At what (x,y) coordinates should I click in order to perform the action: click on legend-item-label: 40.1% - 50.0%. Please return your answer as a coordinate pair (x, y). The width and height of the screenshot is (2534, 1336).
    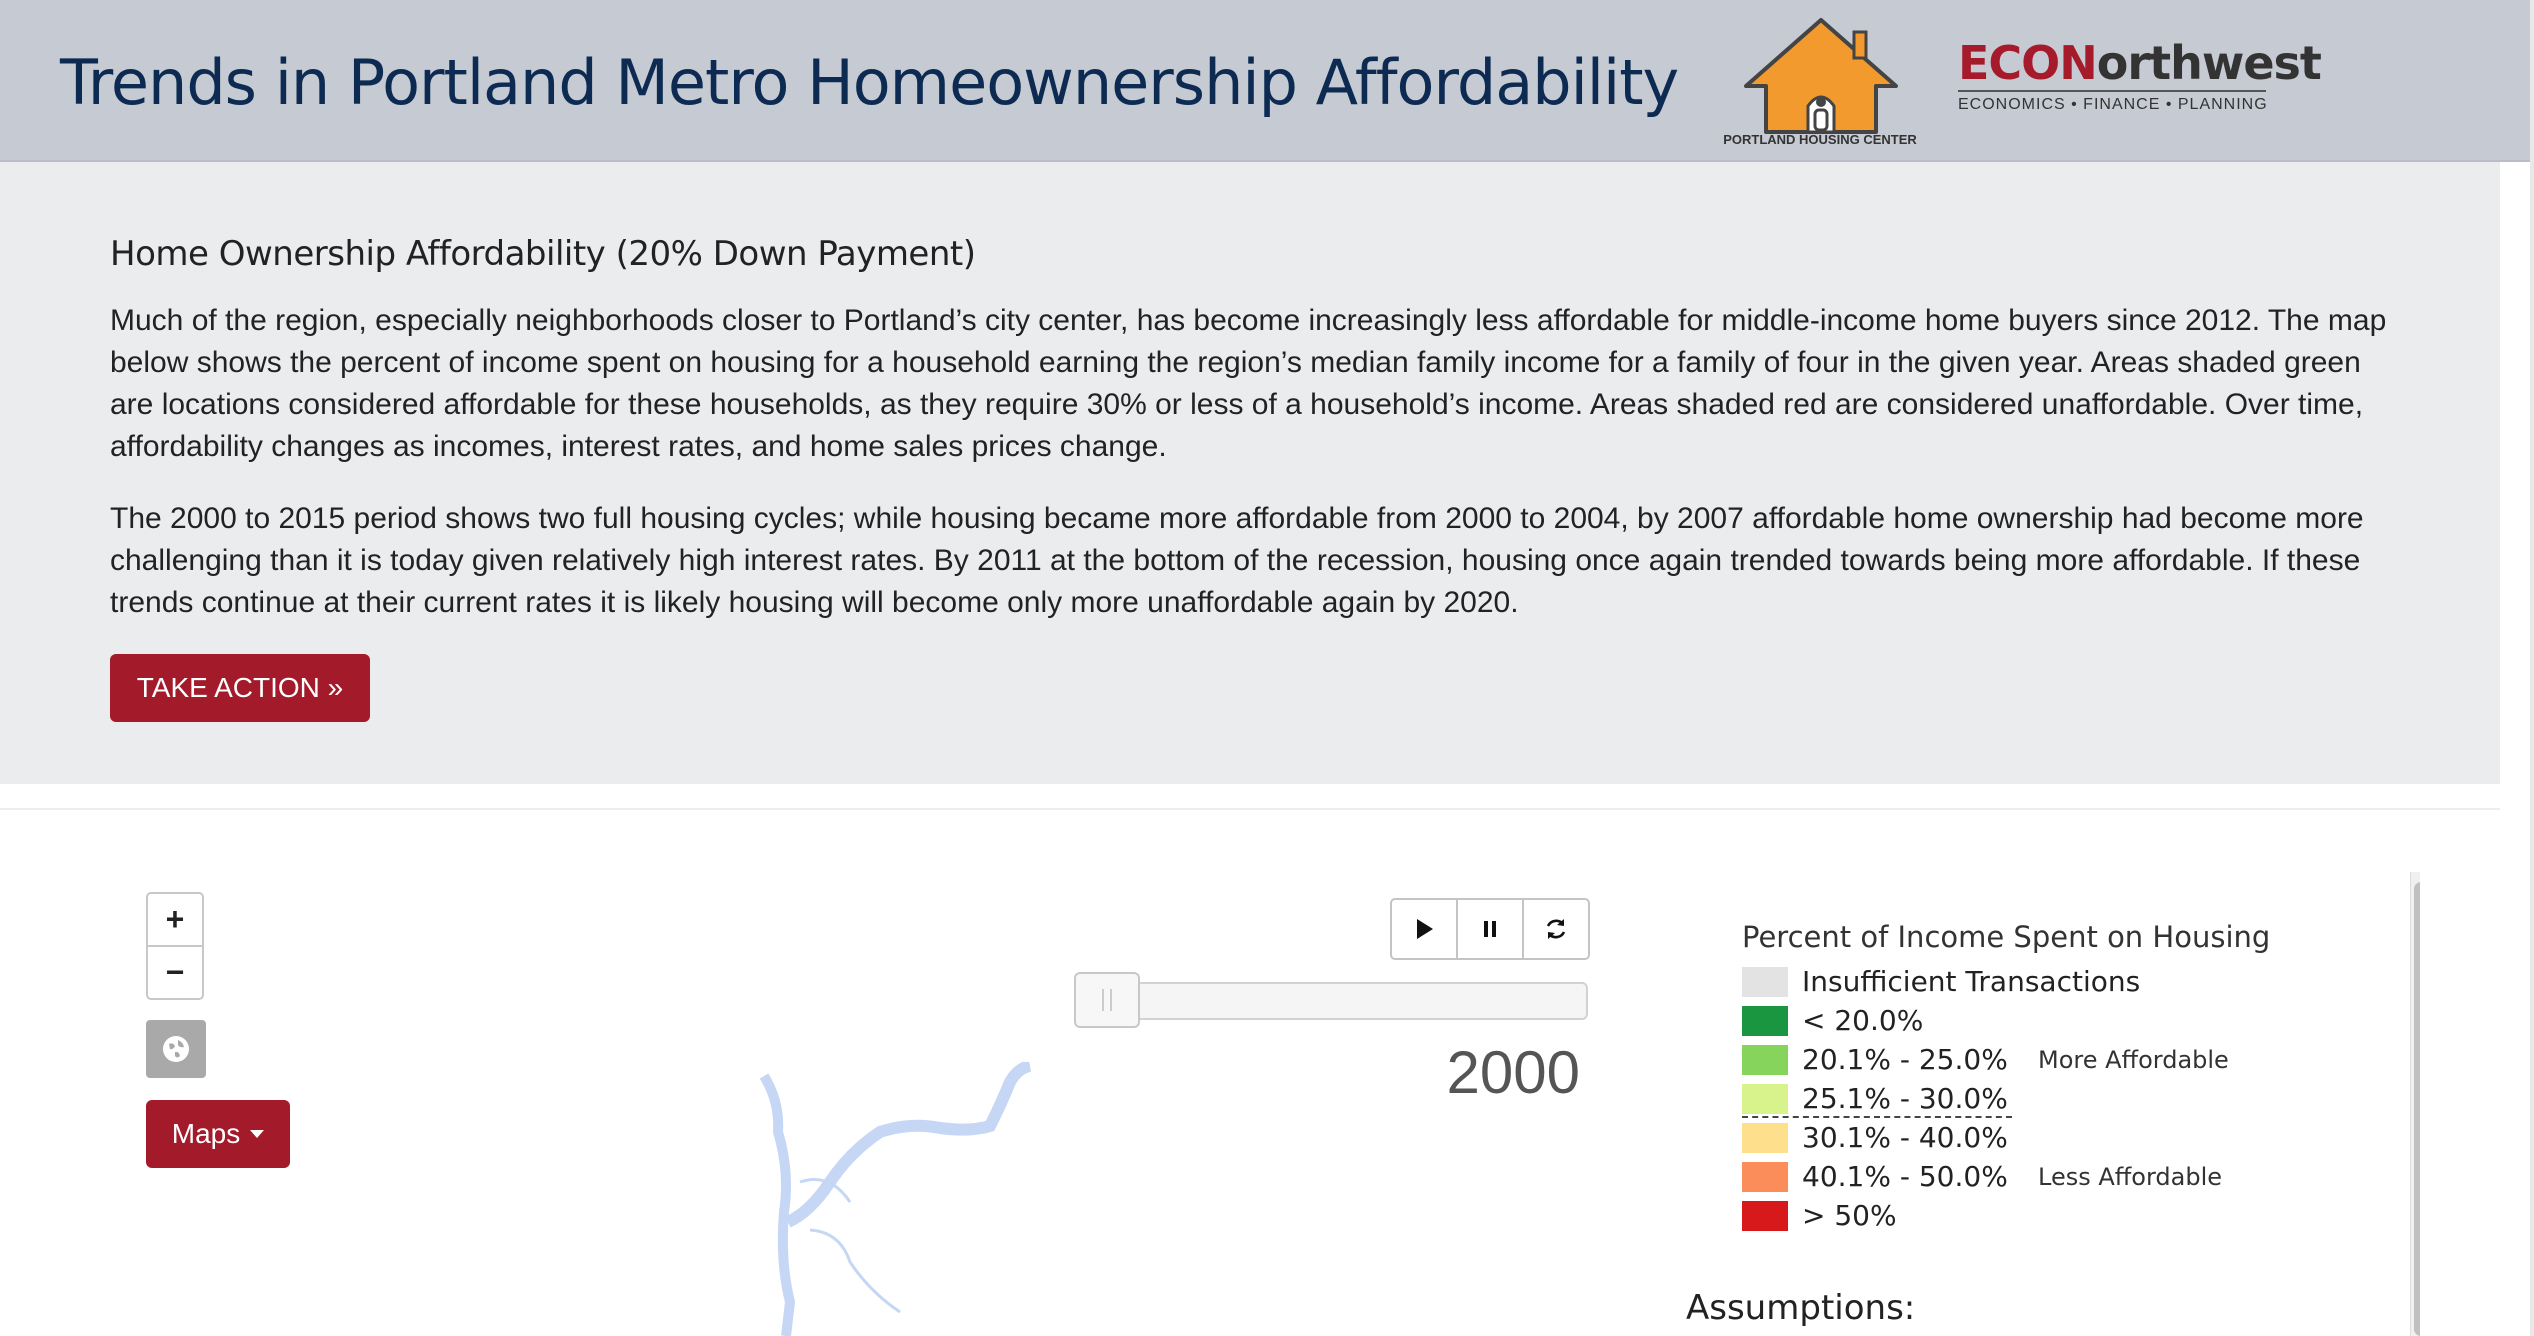
    Looking at the image, I should click on (1905, 1176).